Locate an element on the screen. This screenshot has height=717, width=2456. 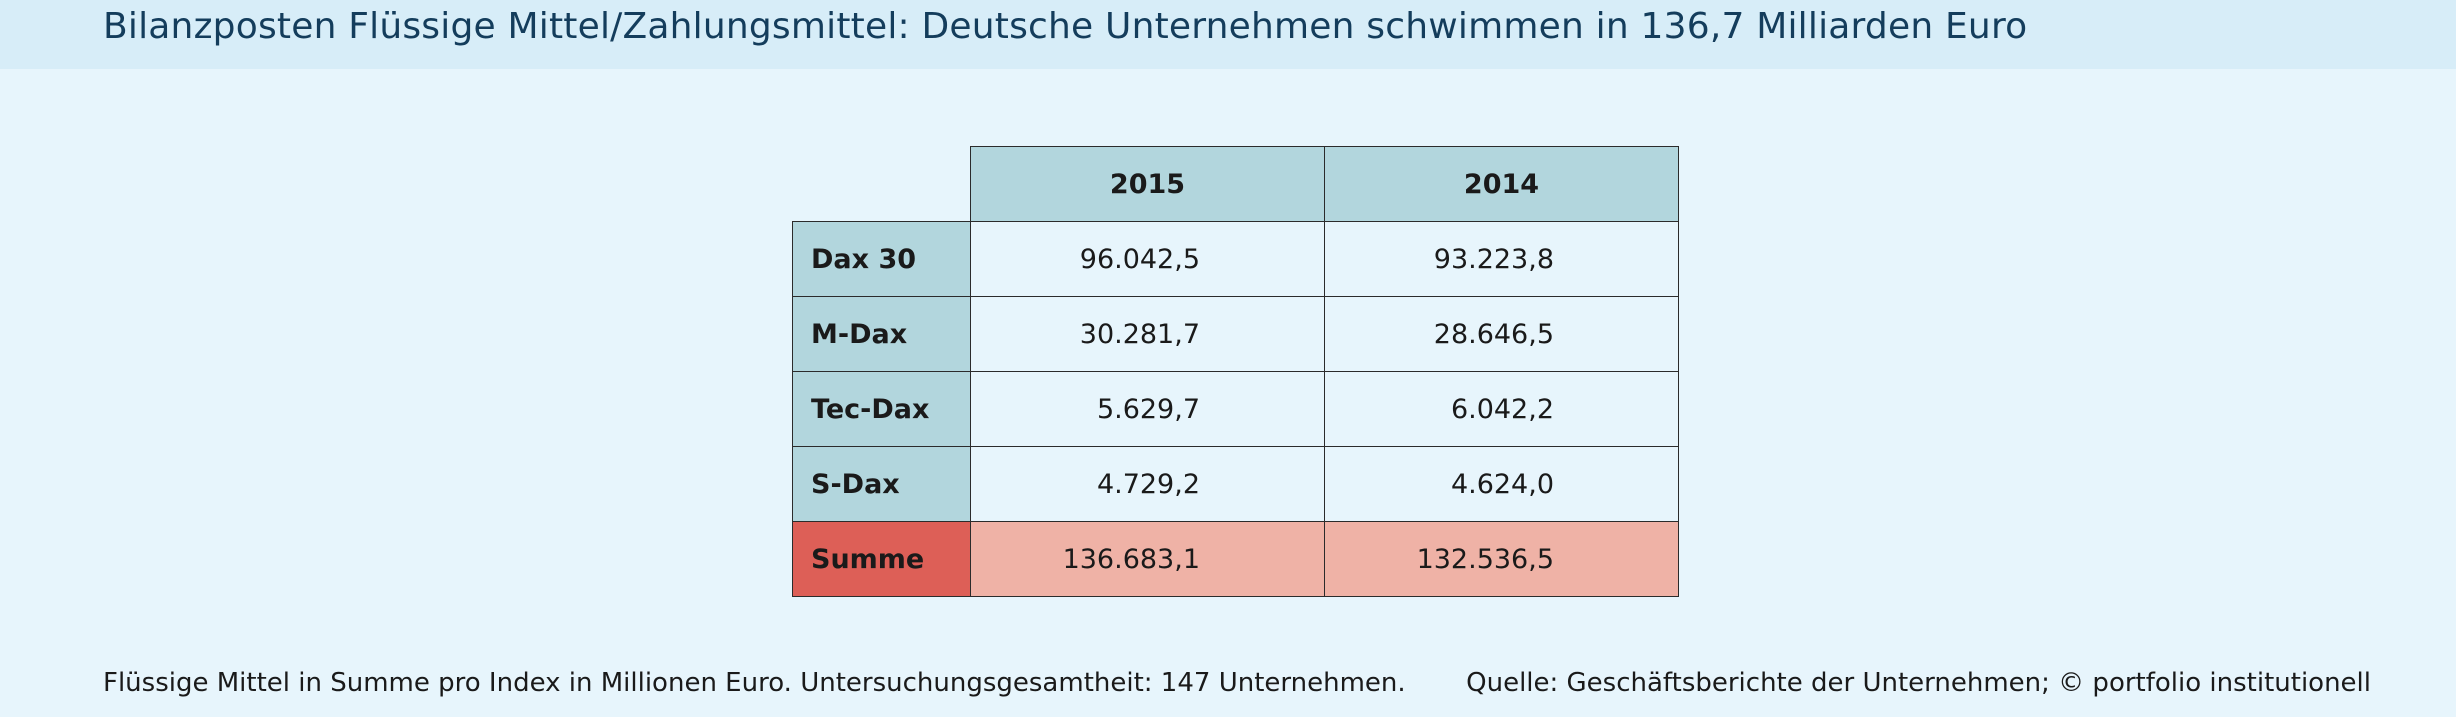
row-label-tecdax: Tec-Dax is located at coordinates (881, 409).